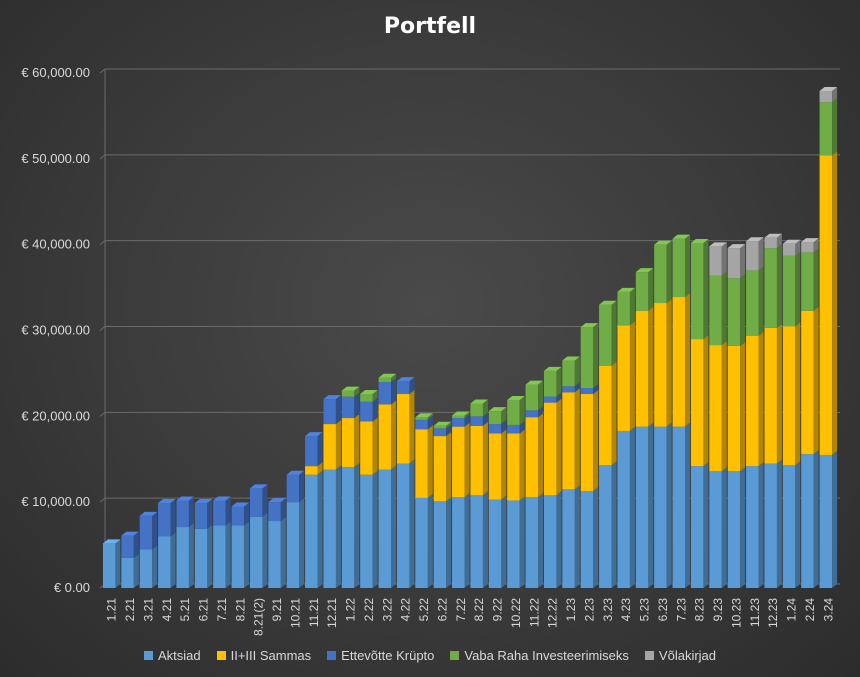 Image resolution: width=860 pixels, height=677 pixels. I want to click on chart-title: Portfell, so click(430, 26).